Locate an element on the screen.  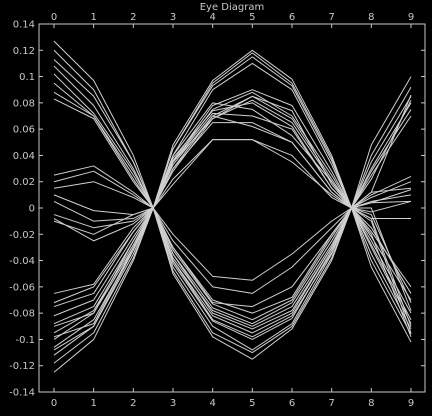
x-tick-label-top: 9 is located at coordinates (411, 17).